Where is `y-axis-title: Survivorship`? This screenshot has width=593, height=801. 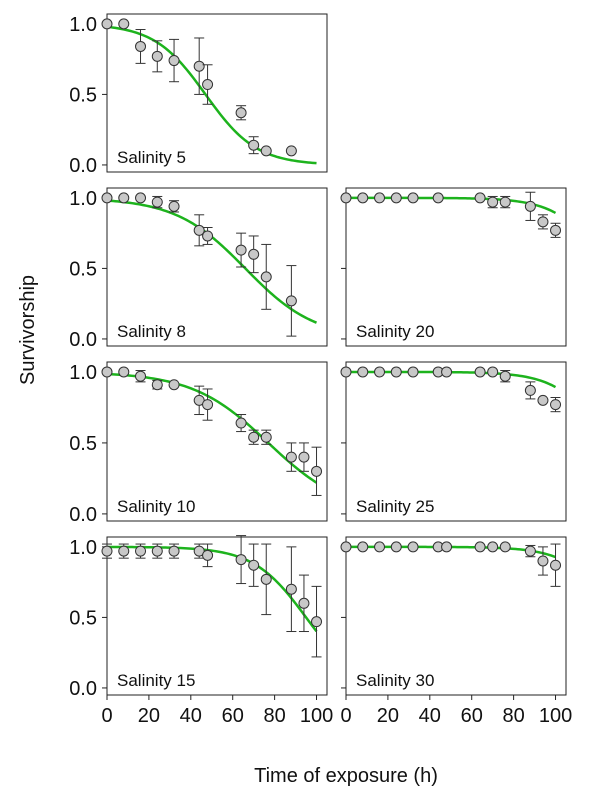
y-axis-title: Survivorship is located at coordinates (28, 330).